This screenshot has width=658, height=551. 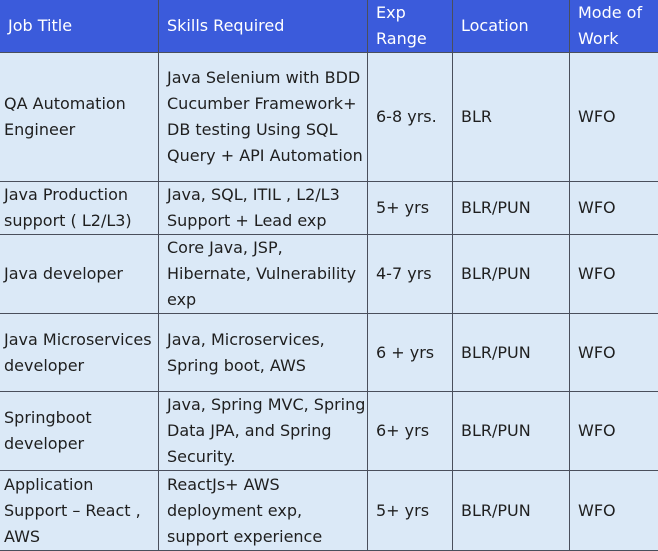 I want to click on cell-job-title: Java Production support ( L2/L3), so click(x=79, y=208).